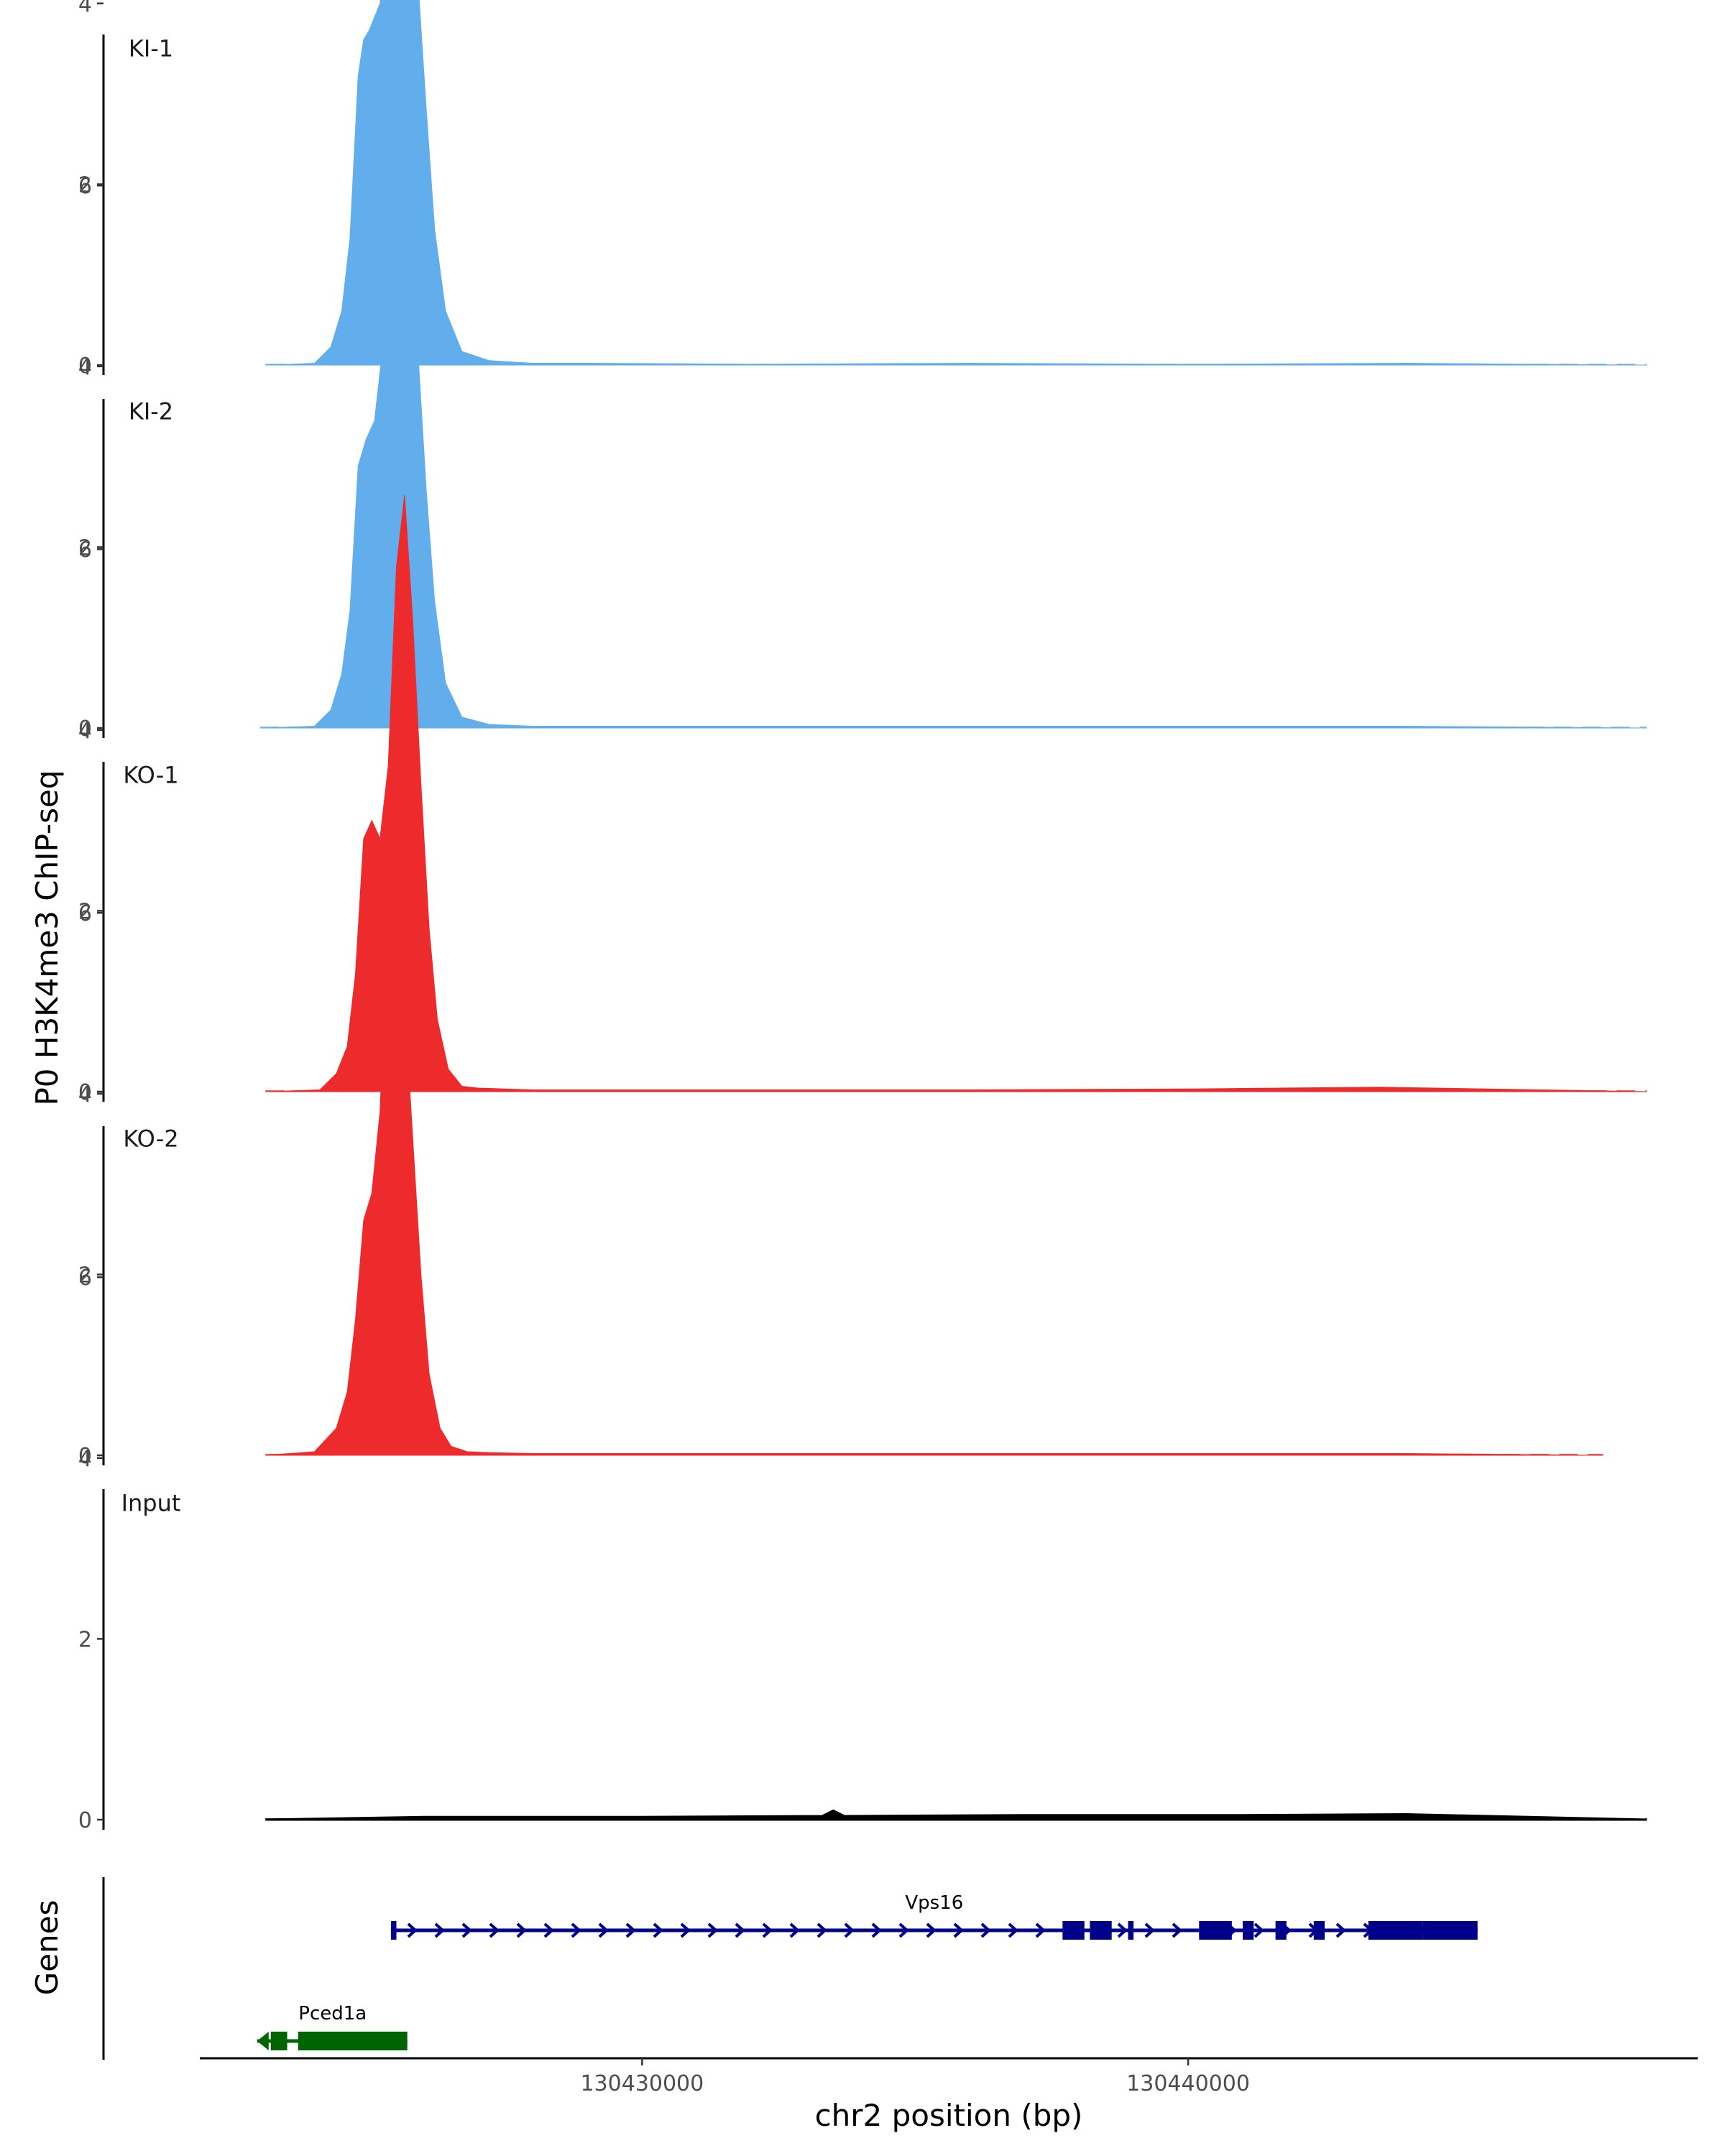  I want to click on track-label: KI-2, so click(151, 412).